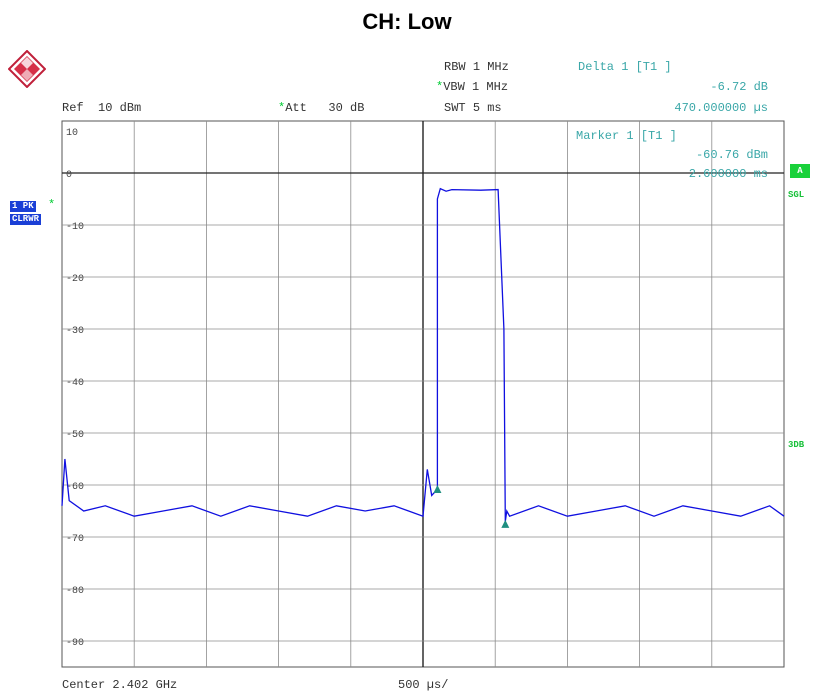 The image size is (814, 695). Describe the element at coordinates (26, 219) in the screenshot. I see `trace-mode-clrwr: CLRWR` at that location.